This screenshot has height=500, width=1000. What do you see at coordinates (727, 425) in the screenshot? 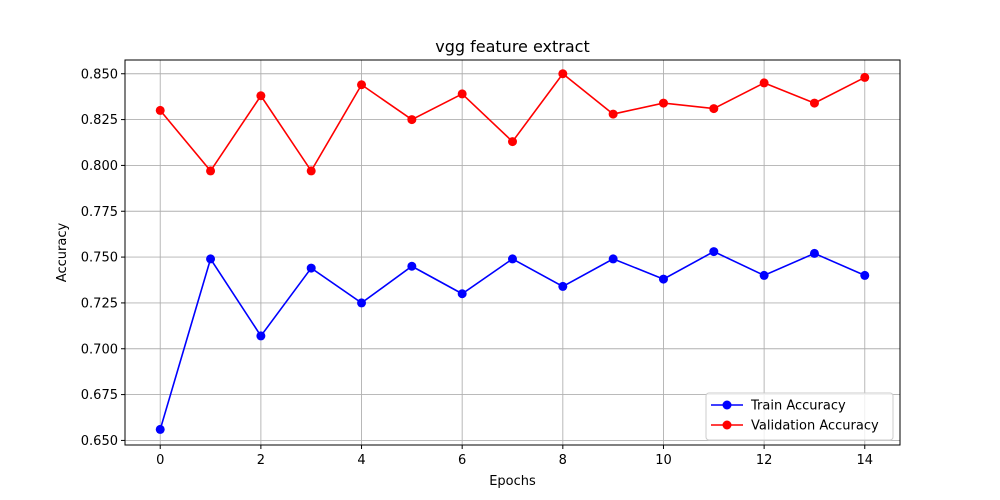
I see `legend-marker-validation` at bounding box center [727, 425].